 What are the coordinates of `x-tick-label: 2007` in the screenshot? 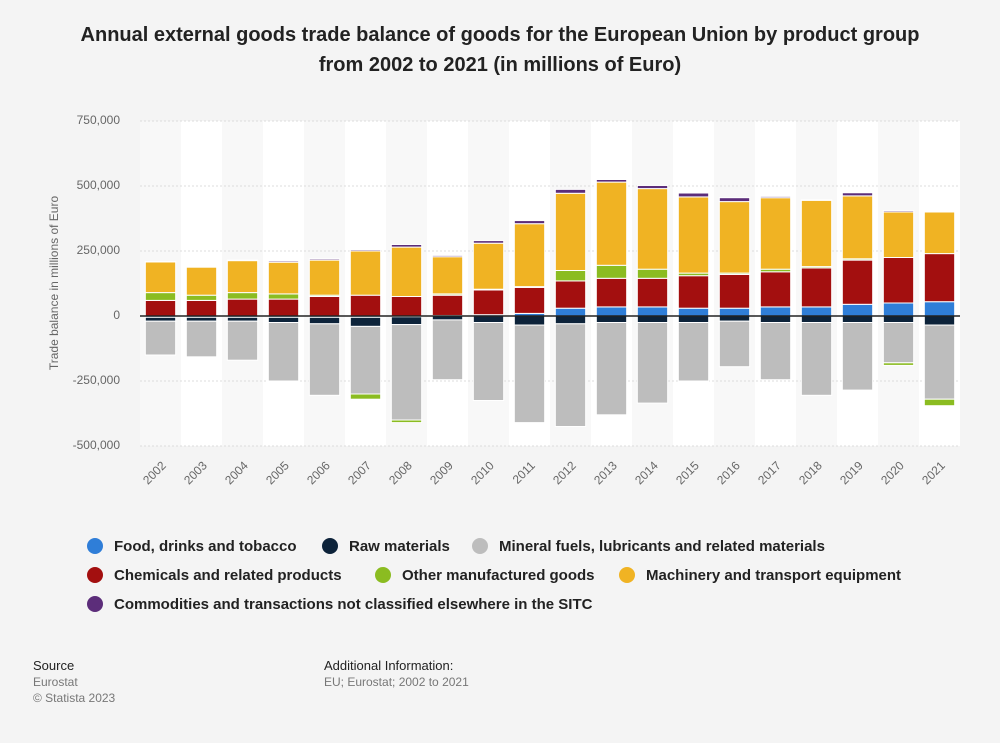 It's located at (359, 472).